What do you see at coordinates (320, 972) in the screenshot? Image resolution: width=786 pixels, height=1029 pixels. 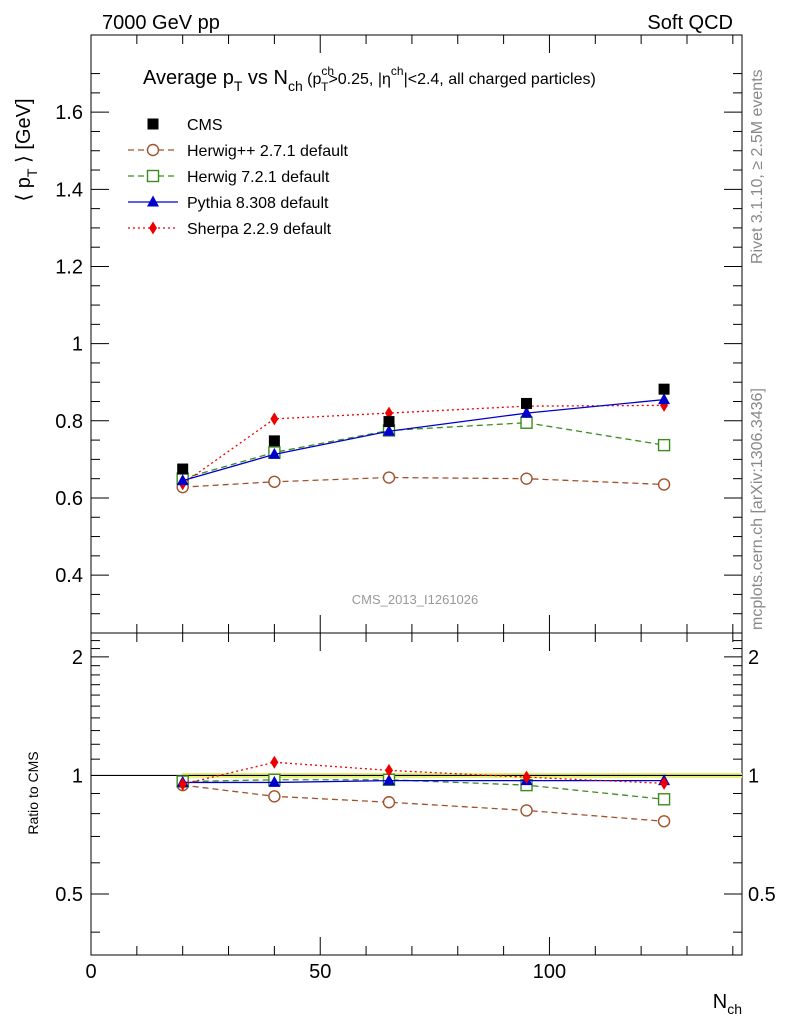 I see `x-tick-label: 50` at bounding box center [320, 972].